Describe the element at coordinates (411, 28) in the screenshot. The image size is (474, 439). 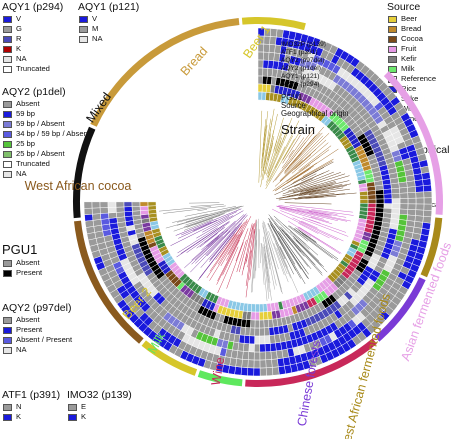
I see `legend-label: Bread` at that location.